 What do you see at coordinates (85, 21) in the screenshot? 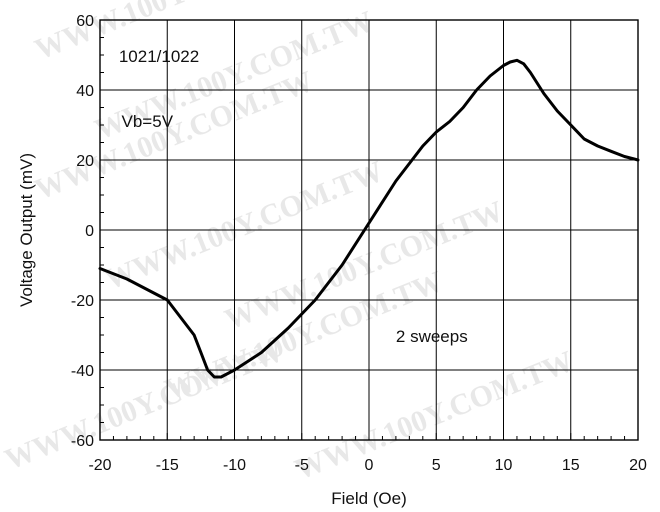
I see `y-tick-label: 60` at bounding box center [85, 21].